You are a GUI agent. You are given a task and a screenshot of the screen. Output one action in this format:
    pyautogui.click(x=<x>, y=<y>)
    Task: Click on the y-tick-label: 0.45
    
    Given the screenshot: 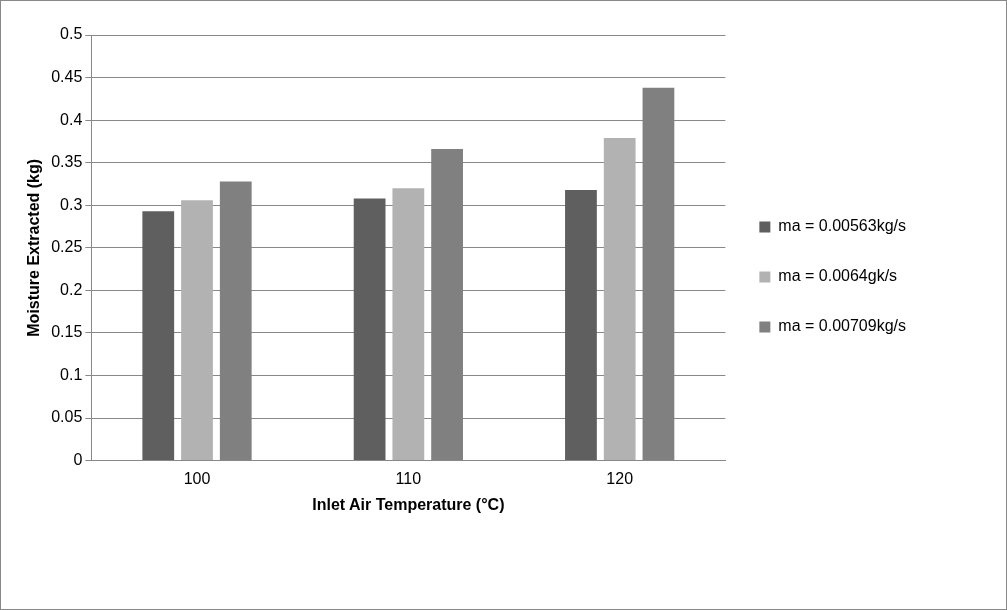 What is the action you would take?
    pyautogui.click(x=67, y=76)
    